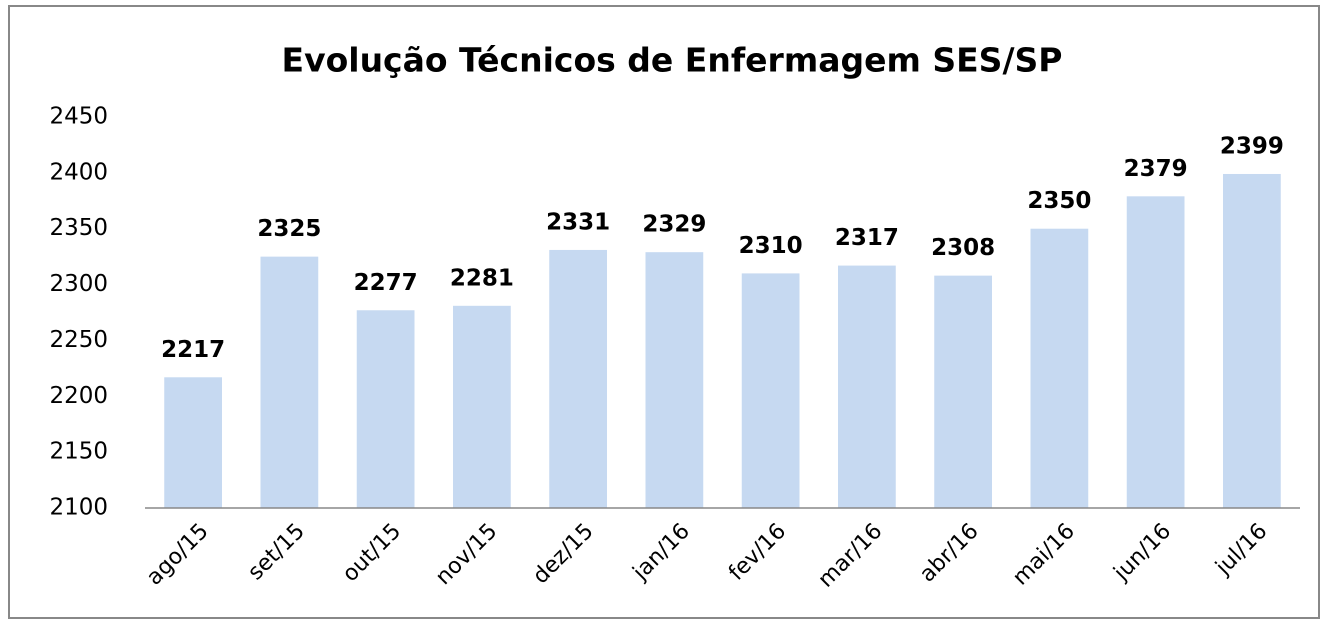  I want to click on y-tick-label: 2350, so click(78, 228).